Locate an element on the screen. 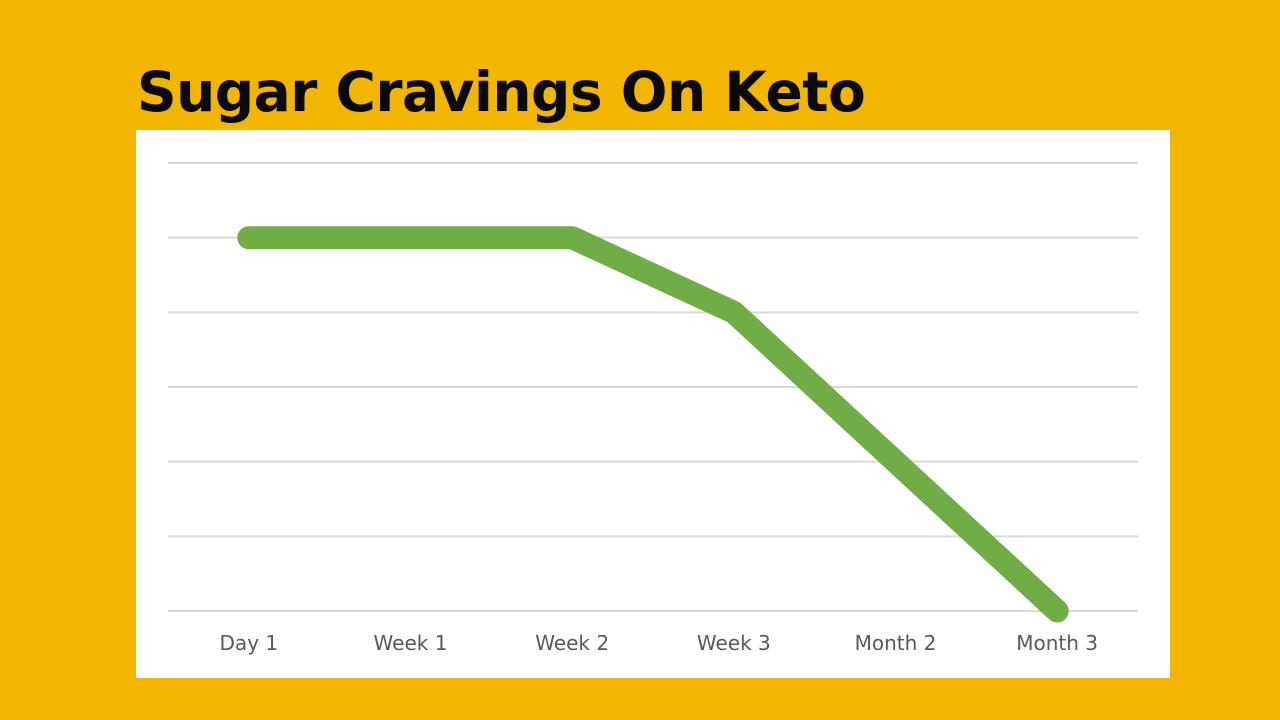  x-axis-label: Week 1 is located at coordinates (411, 643).